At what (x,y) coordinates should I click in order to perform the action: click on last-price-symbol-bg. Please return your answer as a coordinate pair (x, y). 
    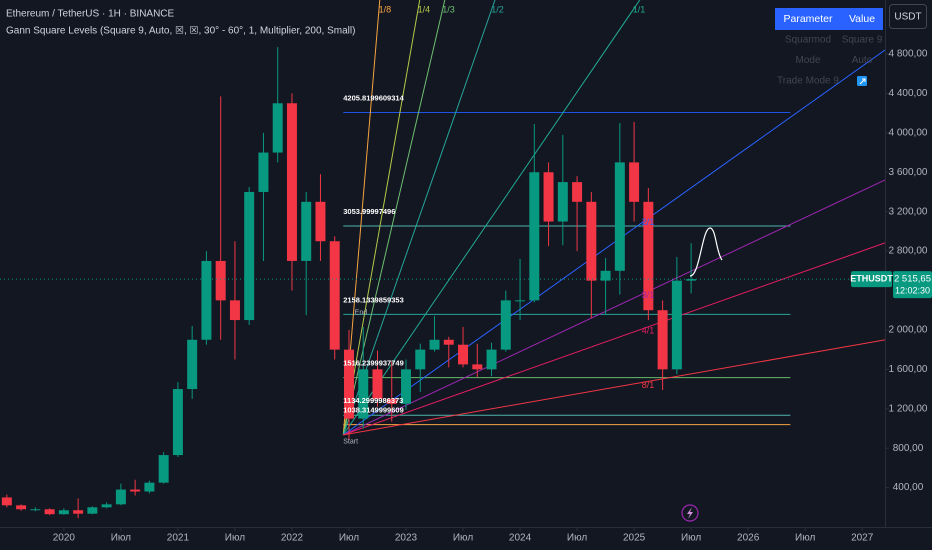
    Looking at the image, I should click on (871, 279).